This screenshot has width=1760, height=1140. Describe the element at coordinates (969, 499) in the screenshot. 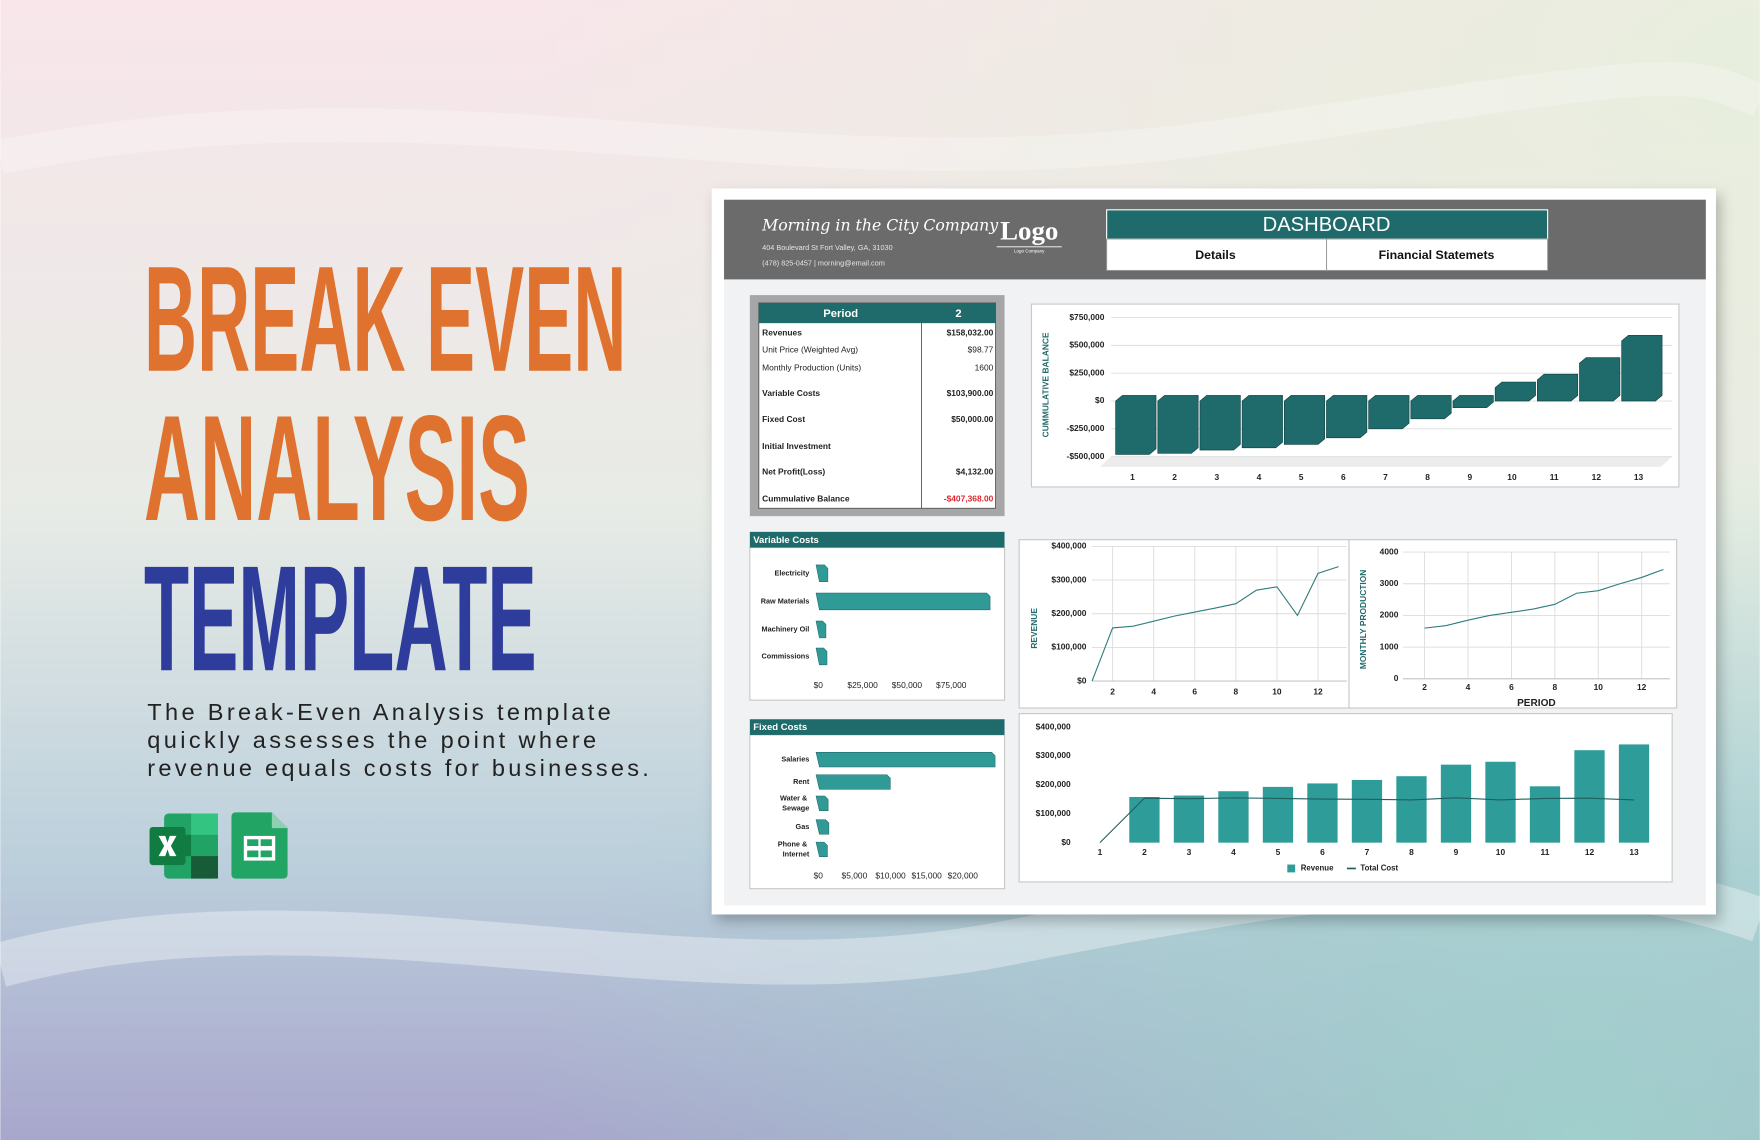

I see `table-cell: -$407,368.00` at that location.